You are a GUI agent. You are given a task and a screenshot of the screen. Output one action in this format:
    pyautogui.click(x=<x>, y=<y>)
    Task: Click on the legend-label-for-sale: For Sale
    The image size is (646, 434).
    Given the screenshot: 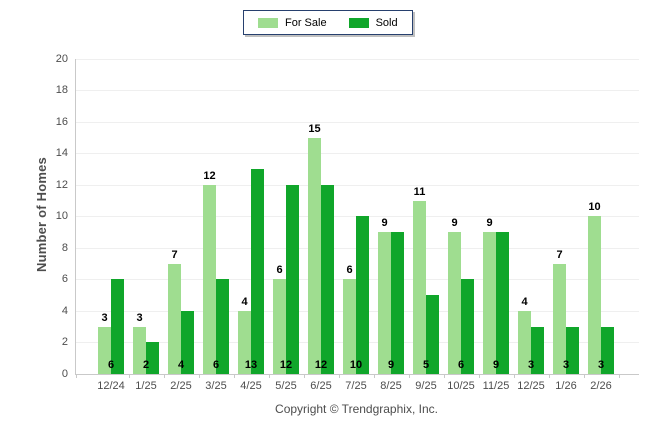 What is the action you would take?
    pyautogui.click(x=306, y=22)
    